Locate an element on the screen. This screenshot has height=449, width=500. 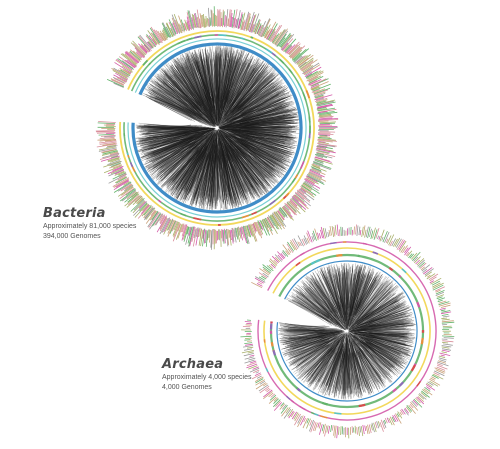
archaea-title: Archaea is located at coordinates (193, 364).